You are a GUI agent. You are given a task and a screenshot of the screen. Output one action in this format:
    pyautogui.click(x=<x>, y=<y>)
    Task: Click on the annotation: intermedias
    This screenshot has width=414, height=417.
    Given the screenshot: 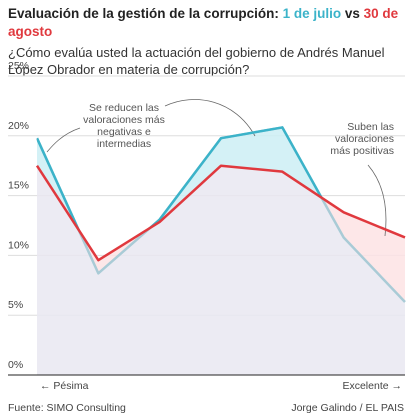 What is the action you would take?
    pyautogui.click(x=124, y=144)
    